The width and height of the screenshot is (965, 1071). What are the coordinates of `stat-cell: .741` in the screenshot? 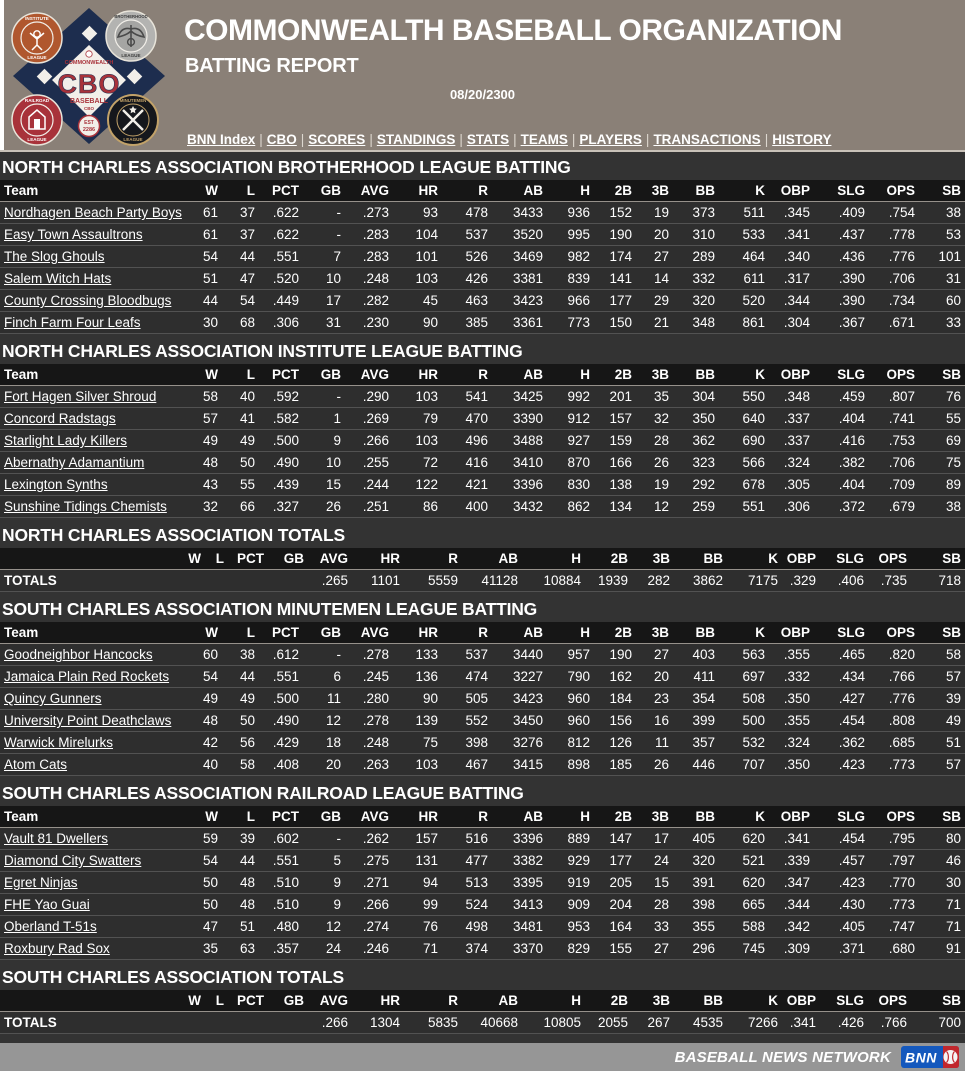 It's located at (894, 418).